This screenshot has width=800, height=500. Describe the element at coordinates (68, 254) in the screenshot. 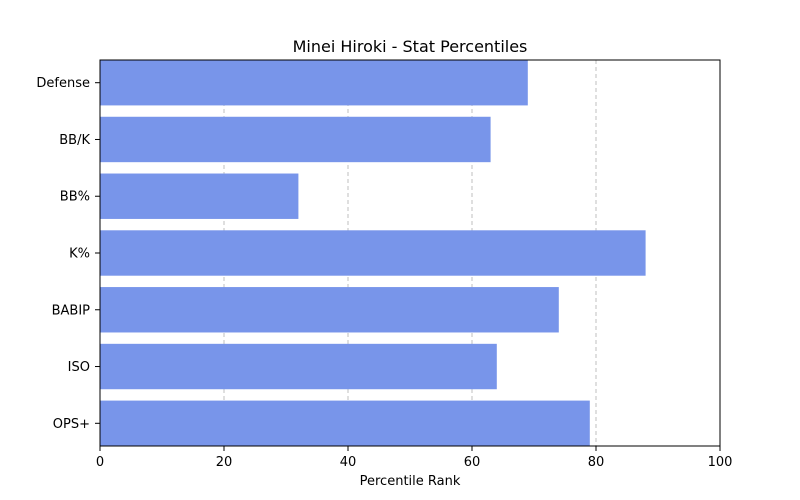

I see `y-axis-ticks: OPS+ ISO BABIP K% BB% BB/K Defense` at that location.